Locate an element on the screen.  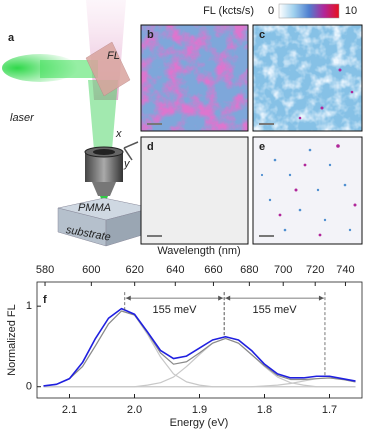
x2-tick-label: 680 is located at coordinates (249, 270).